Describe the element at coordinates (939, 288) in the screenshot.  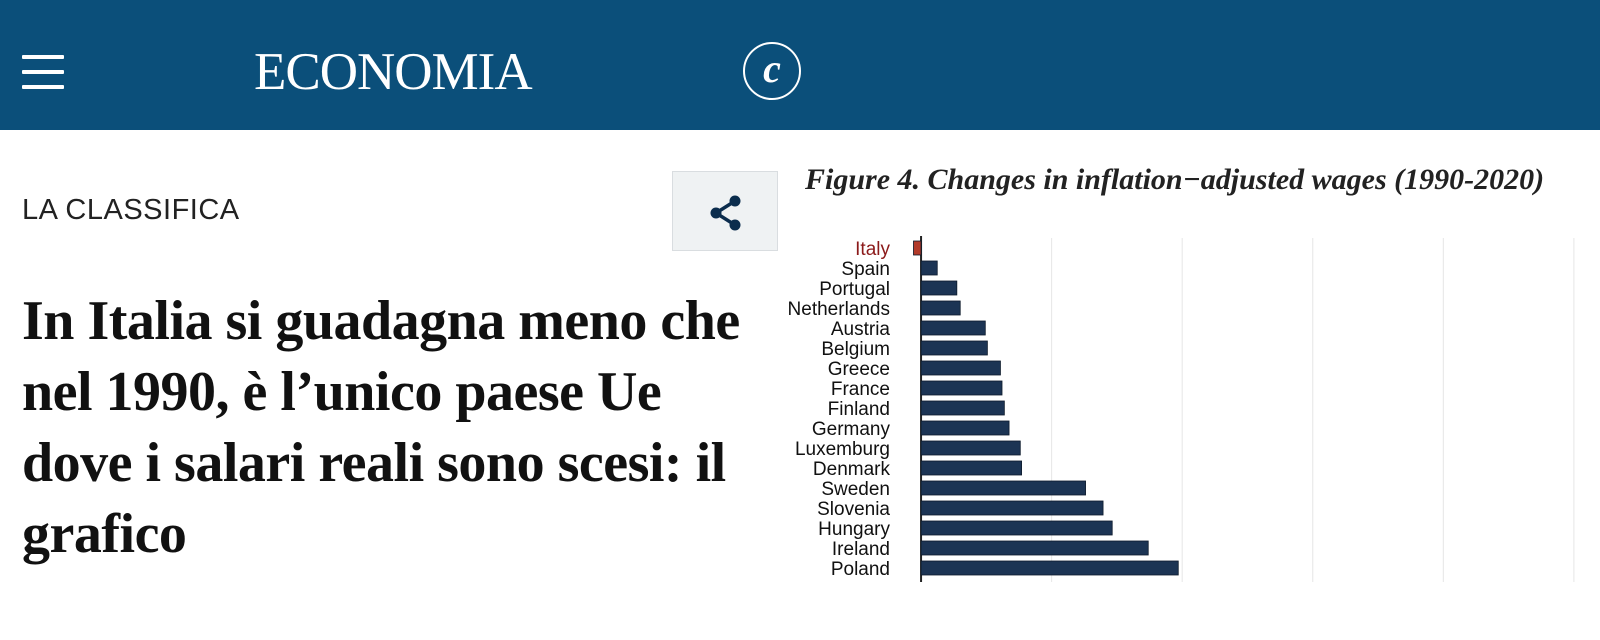
I see `bar-portugal` at that location.